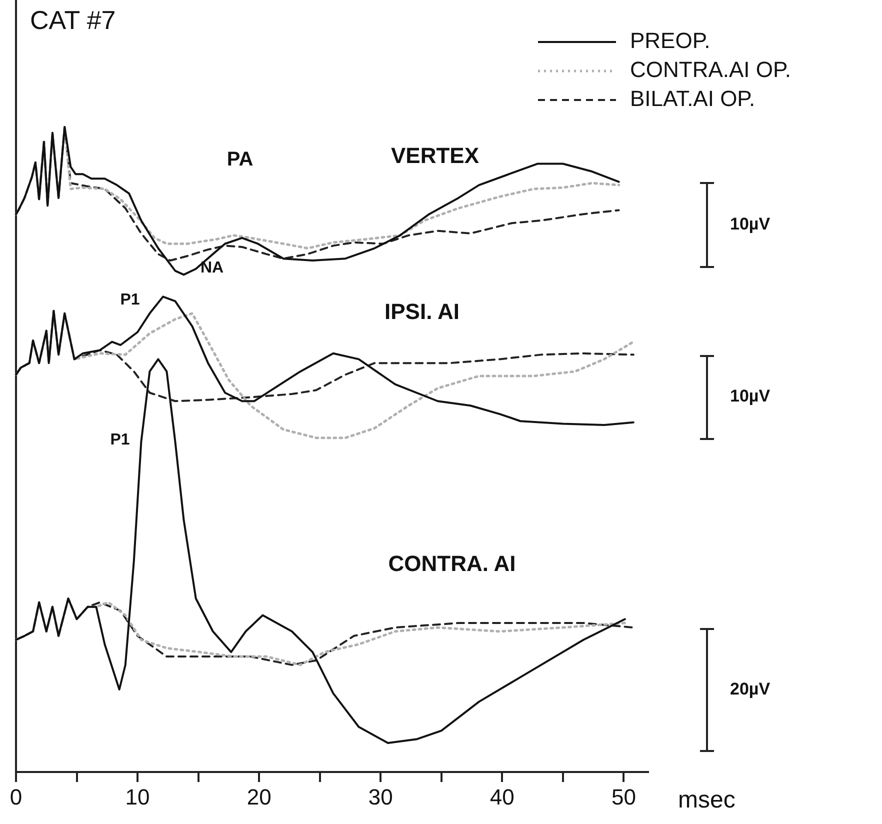 The image size is (882, 824). What do you see at coordinates (452, 563) in the screenshot?
I see `annotation: CONTRA. AI` at bounding box center [452, 563].